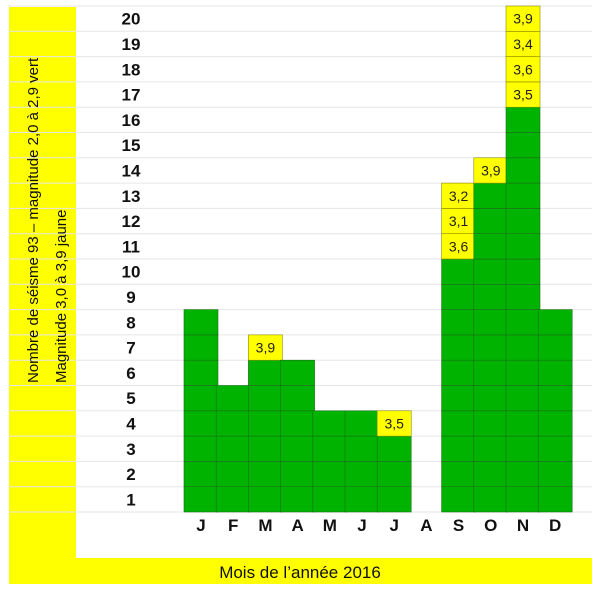  I want to click on y-tick-label: 16, so click(131, 120).